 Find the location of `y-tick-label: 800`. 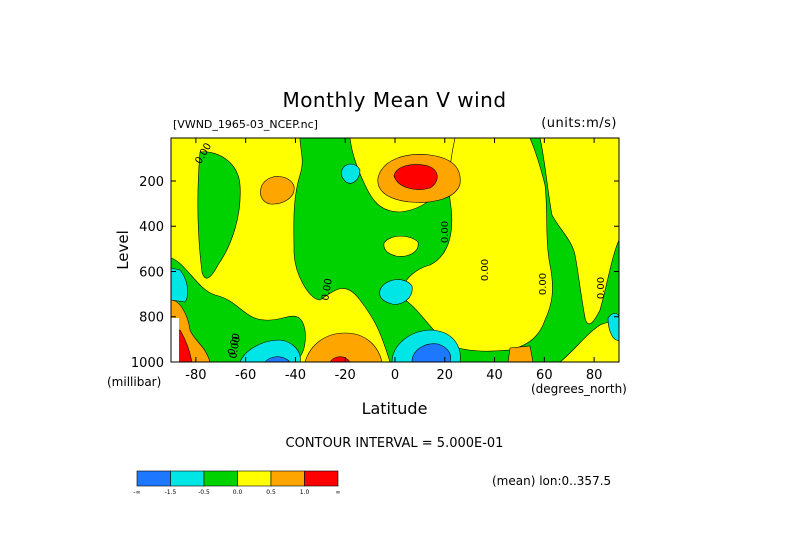

y-tick-label: 800 is located at coordinates (151, 318).